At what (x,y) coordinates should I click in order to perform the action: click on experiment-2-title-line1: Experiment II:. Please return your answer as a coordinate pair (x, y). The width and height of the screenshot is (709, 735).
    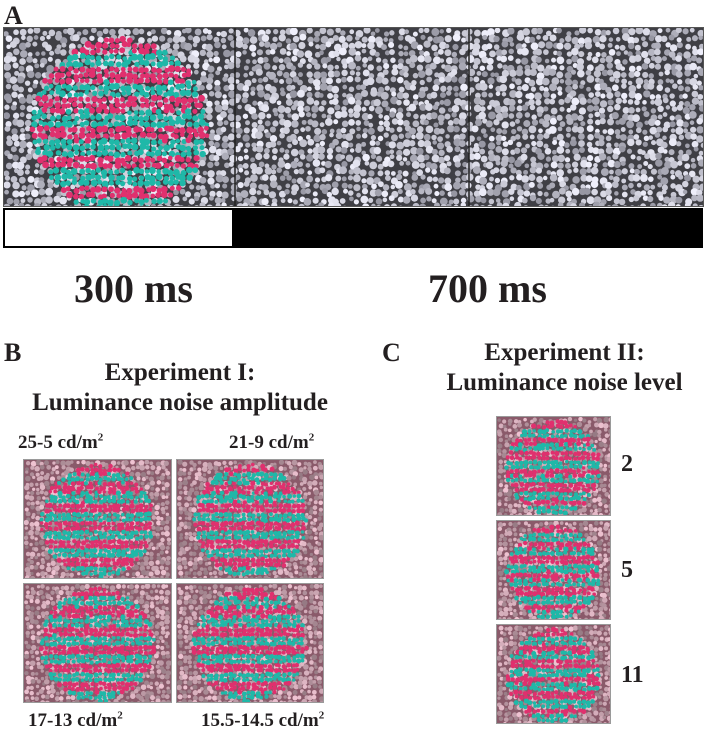
    Looking at the image, I should click on (564, 352).